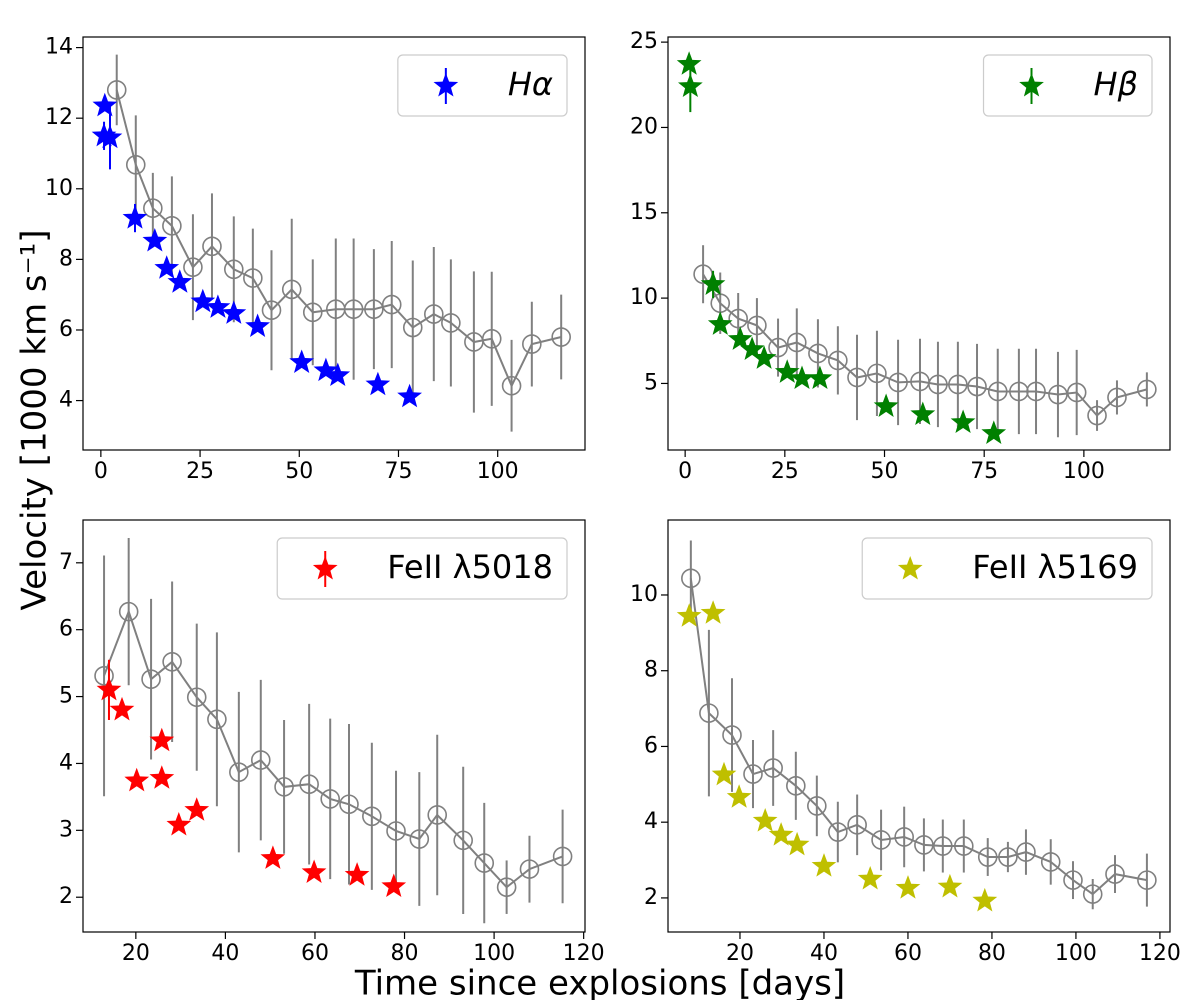 This screenshot has width=1200, height=1000. I want to click on x-tick-label: 0, so click(685, 471).